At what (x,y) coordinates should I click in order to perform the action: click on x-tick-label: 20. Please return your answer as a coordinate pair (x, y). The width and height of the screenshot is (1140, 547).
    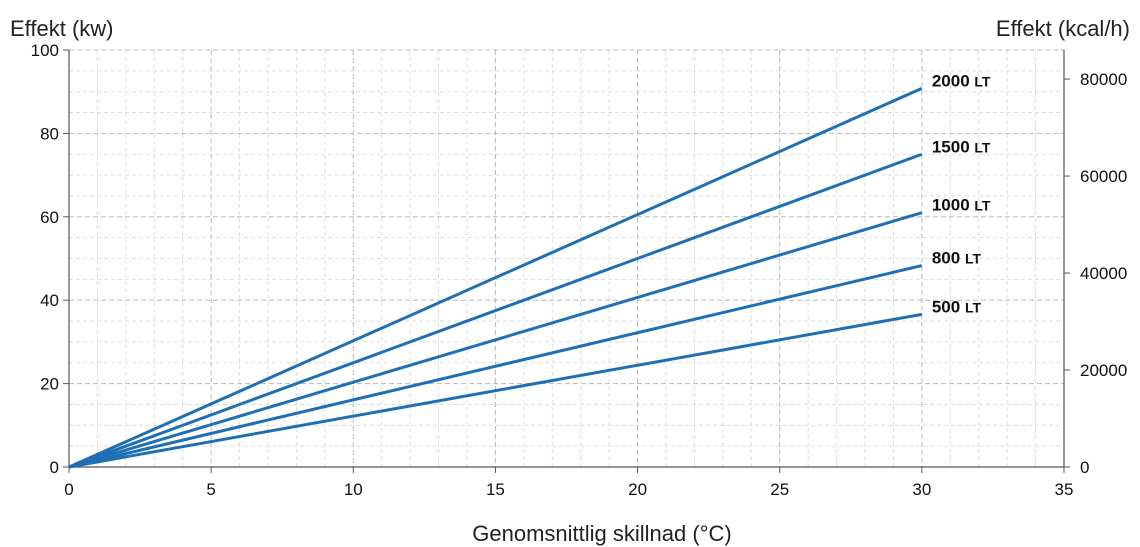
    Looking at the image, I should click on (637, 489).